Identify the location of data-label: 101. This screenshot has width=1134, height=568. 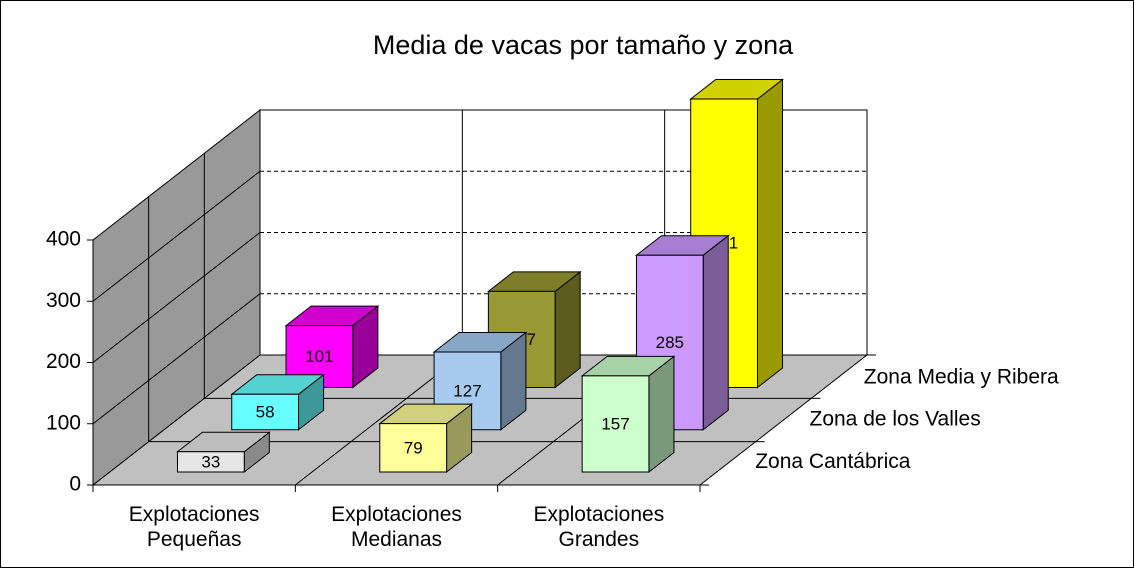
(319, 356).